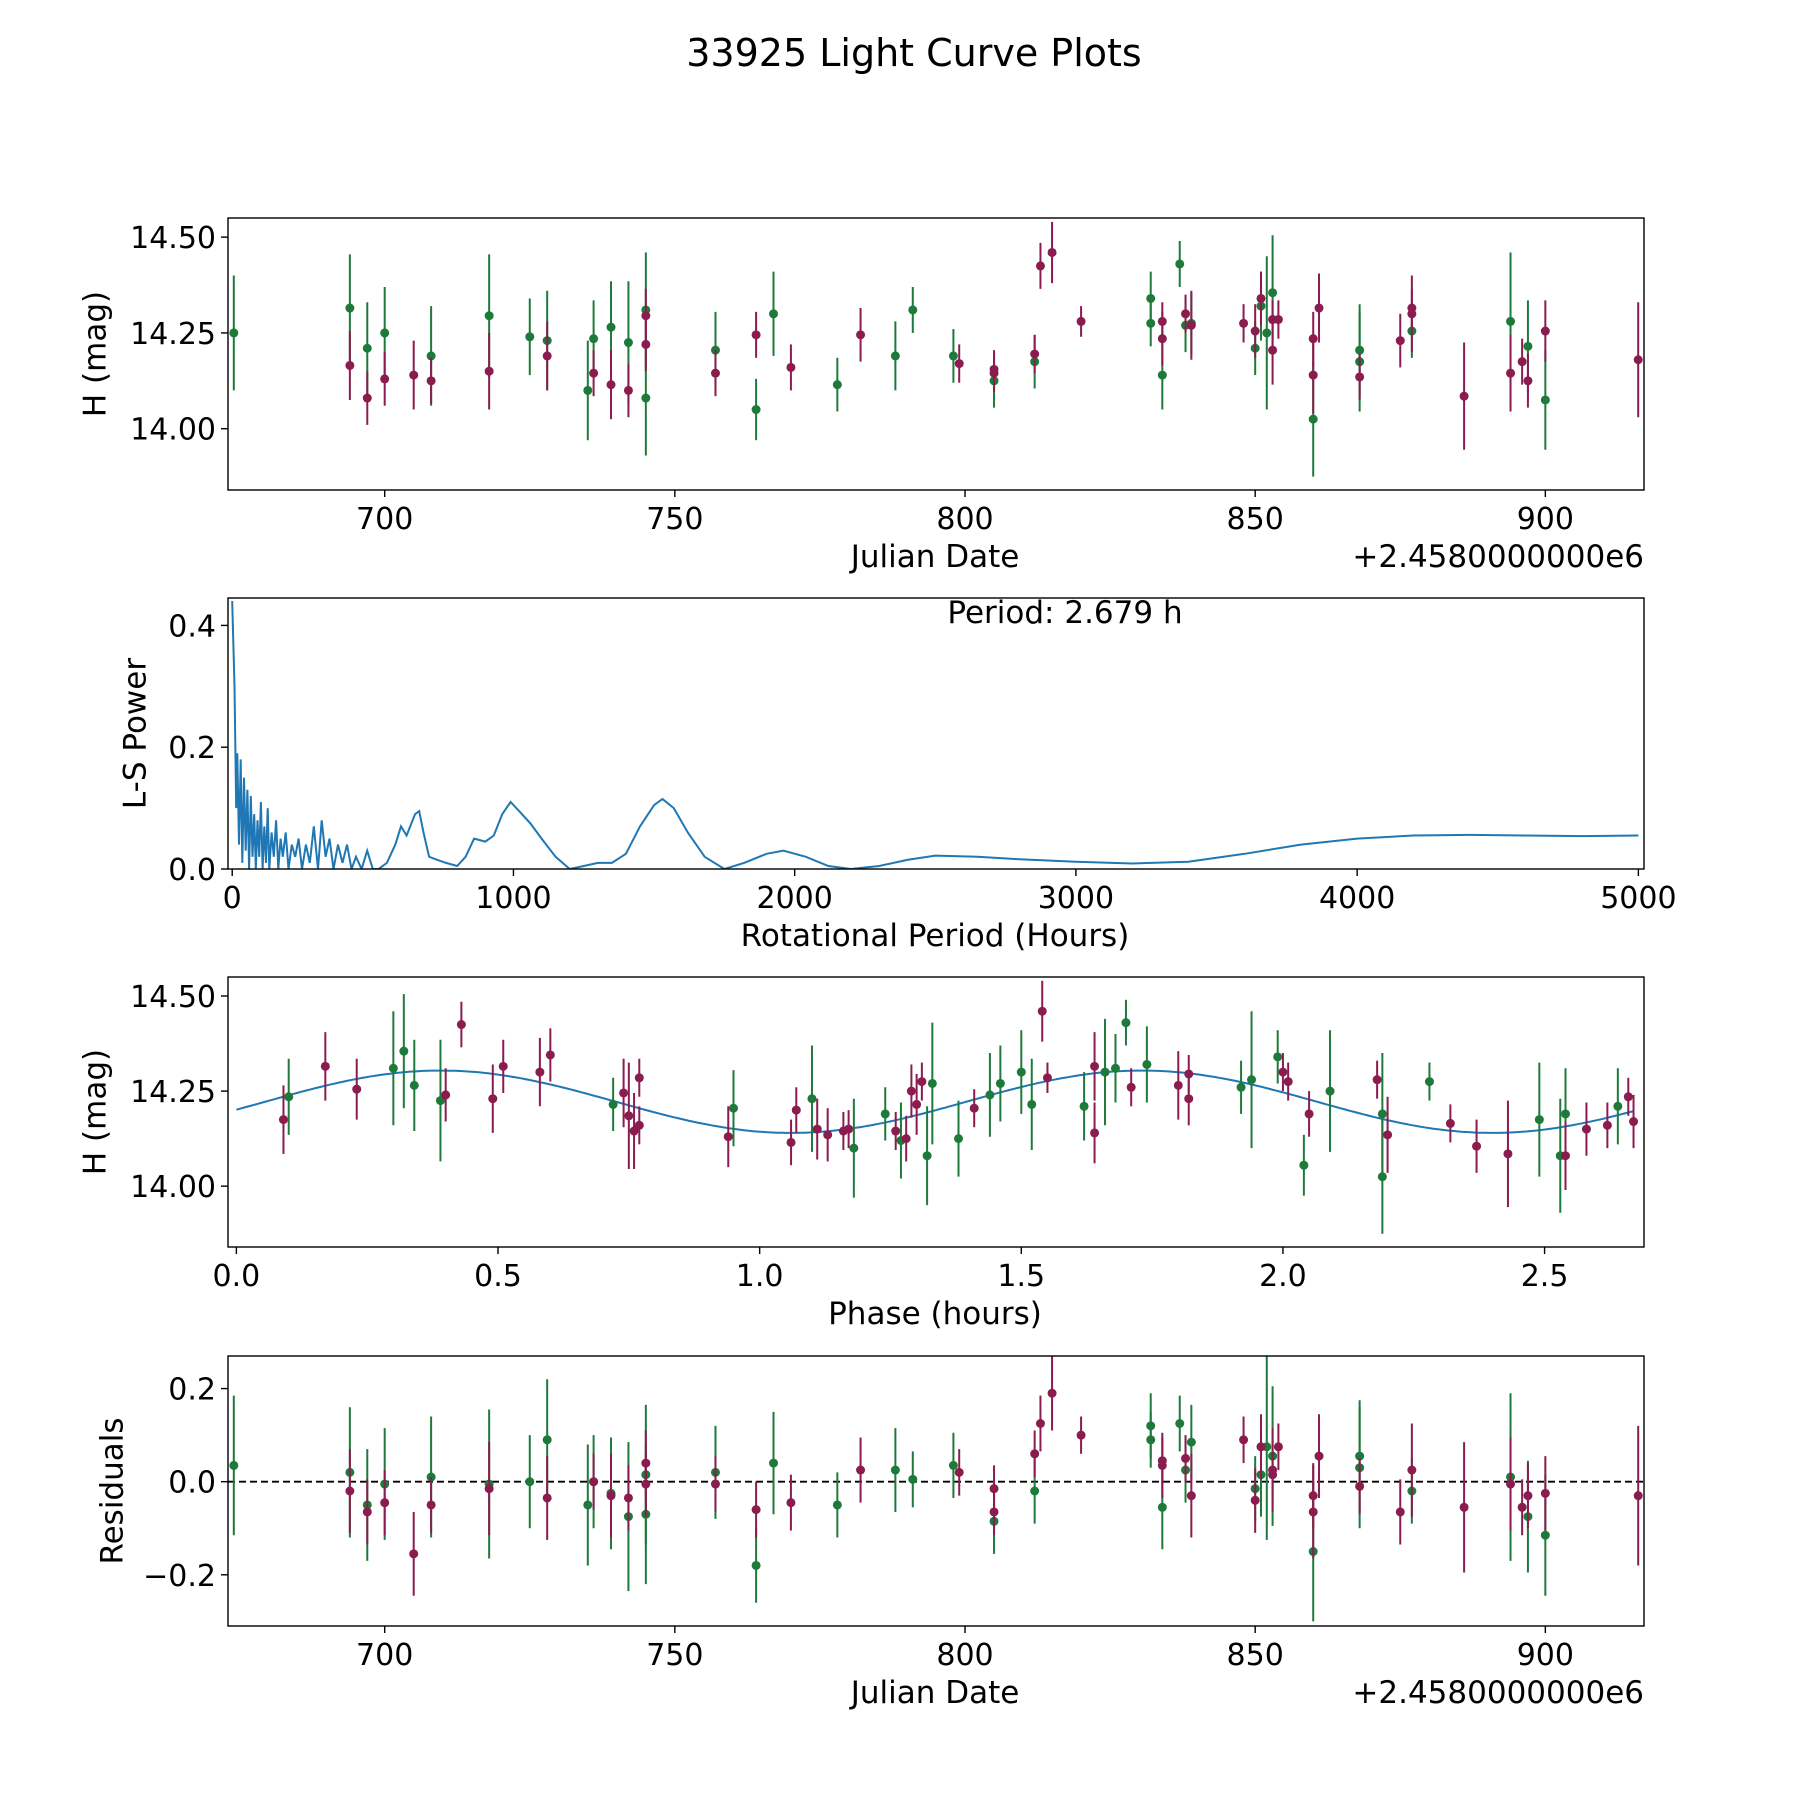 This screenshot has width=1800, height=1800. Describe the element at coordinates (173, 997) in the screenshot. I see `y-tick-label: 14.50` at that location.